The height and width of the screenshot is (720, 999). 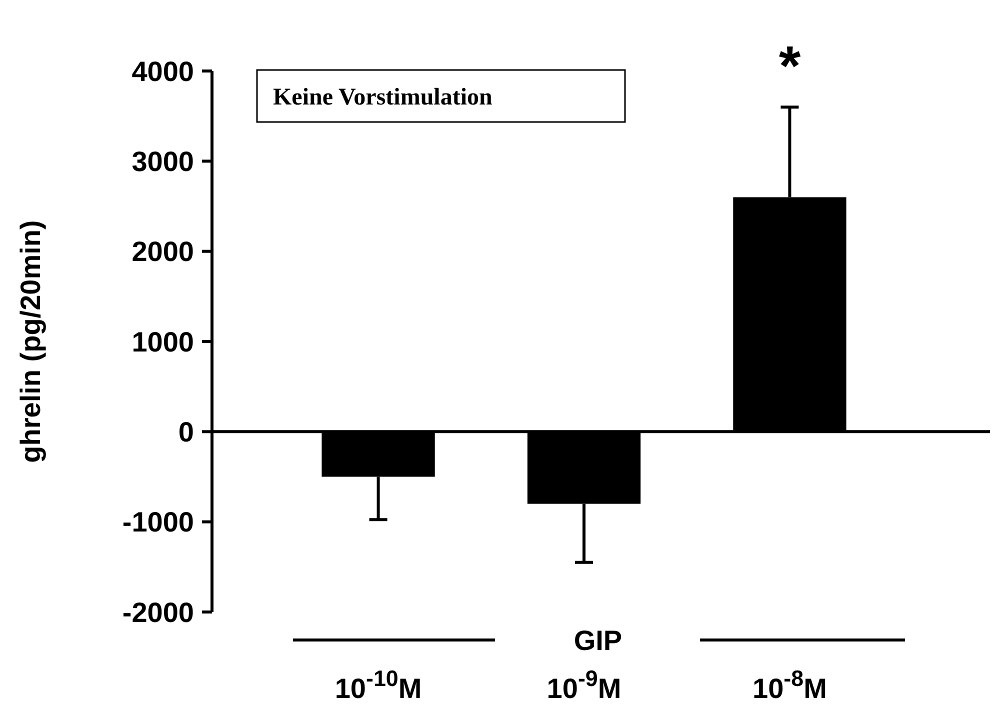 I want to click on y-tick-label: 2000, so click(x=163, y=252).